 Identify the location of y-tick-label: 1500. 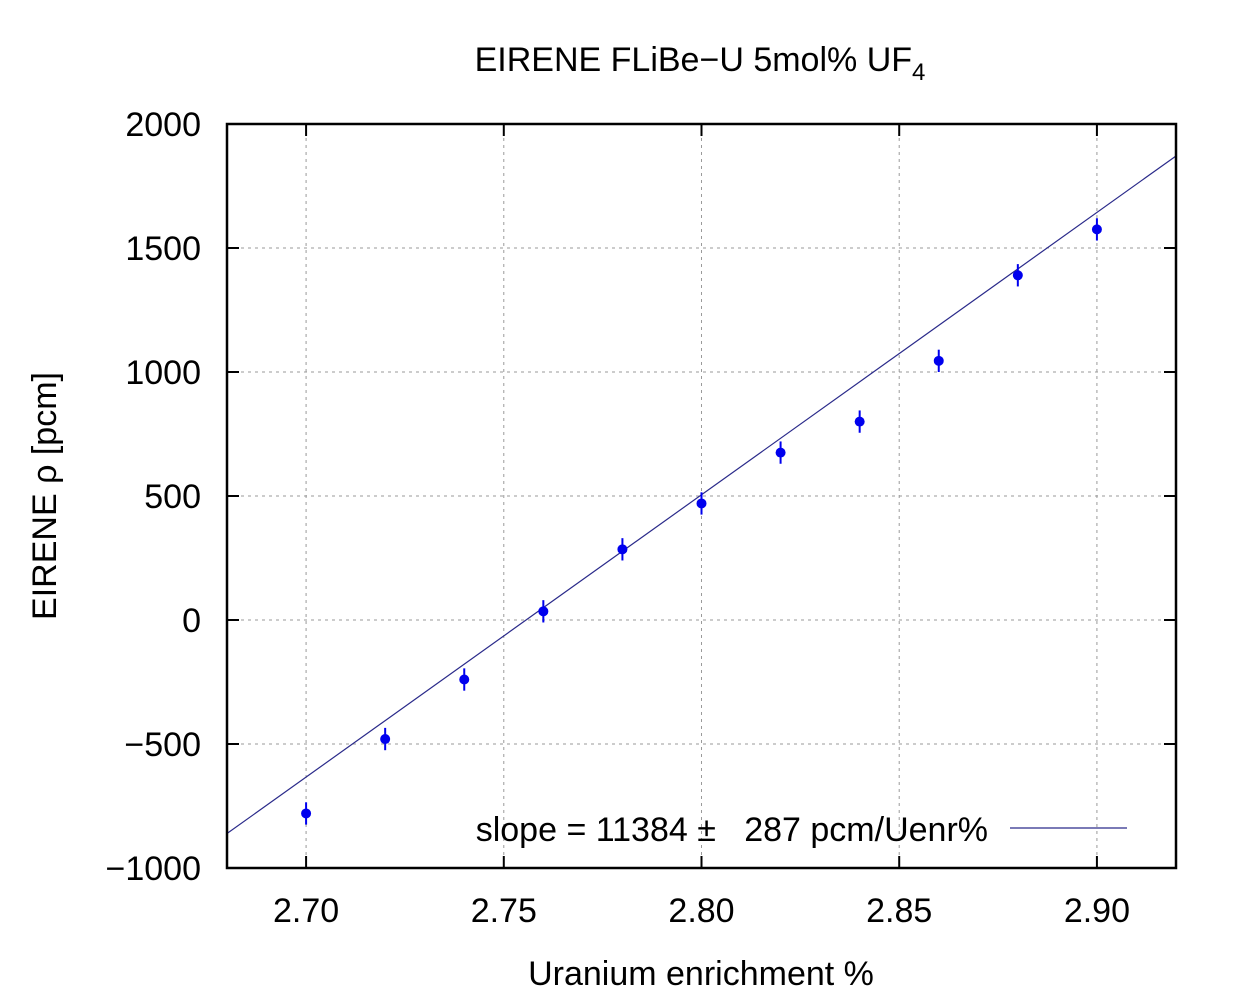
(163, 249).